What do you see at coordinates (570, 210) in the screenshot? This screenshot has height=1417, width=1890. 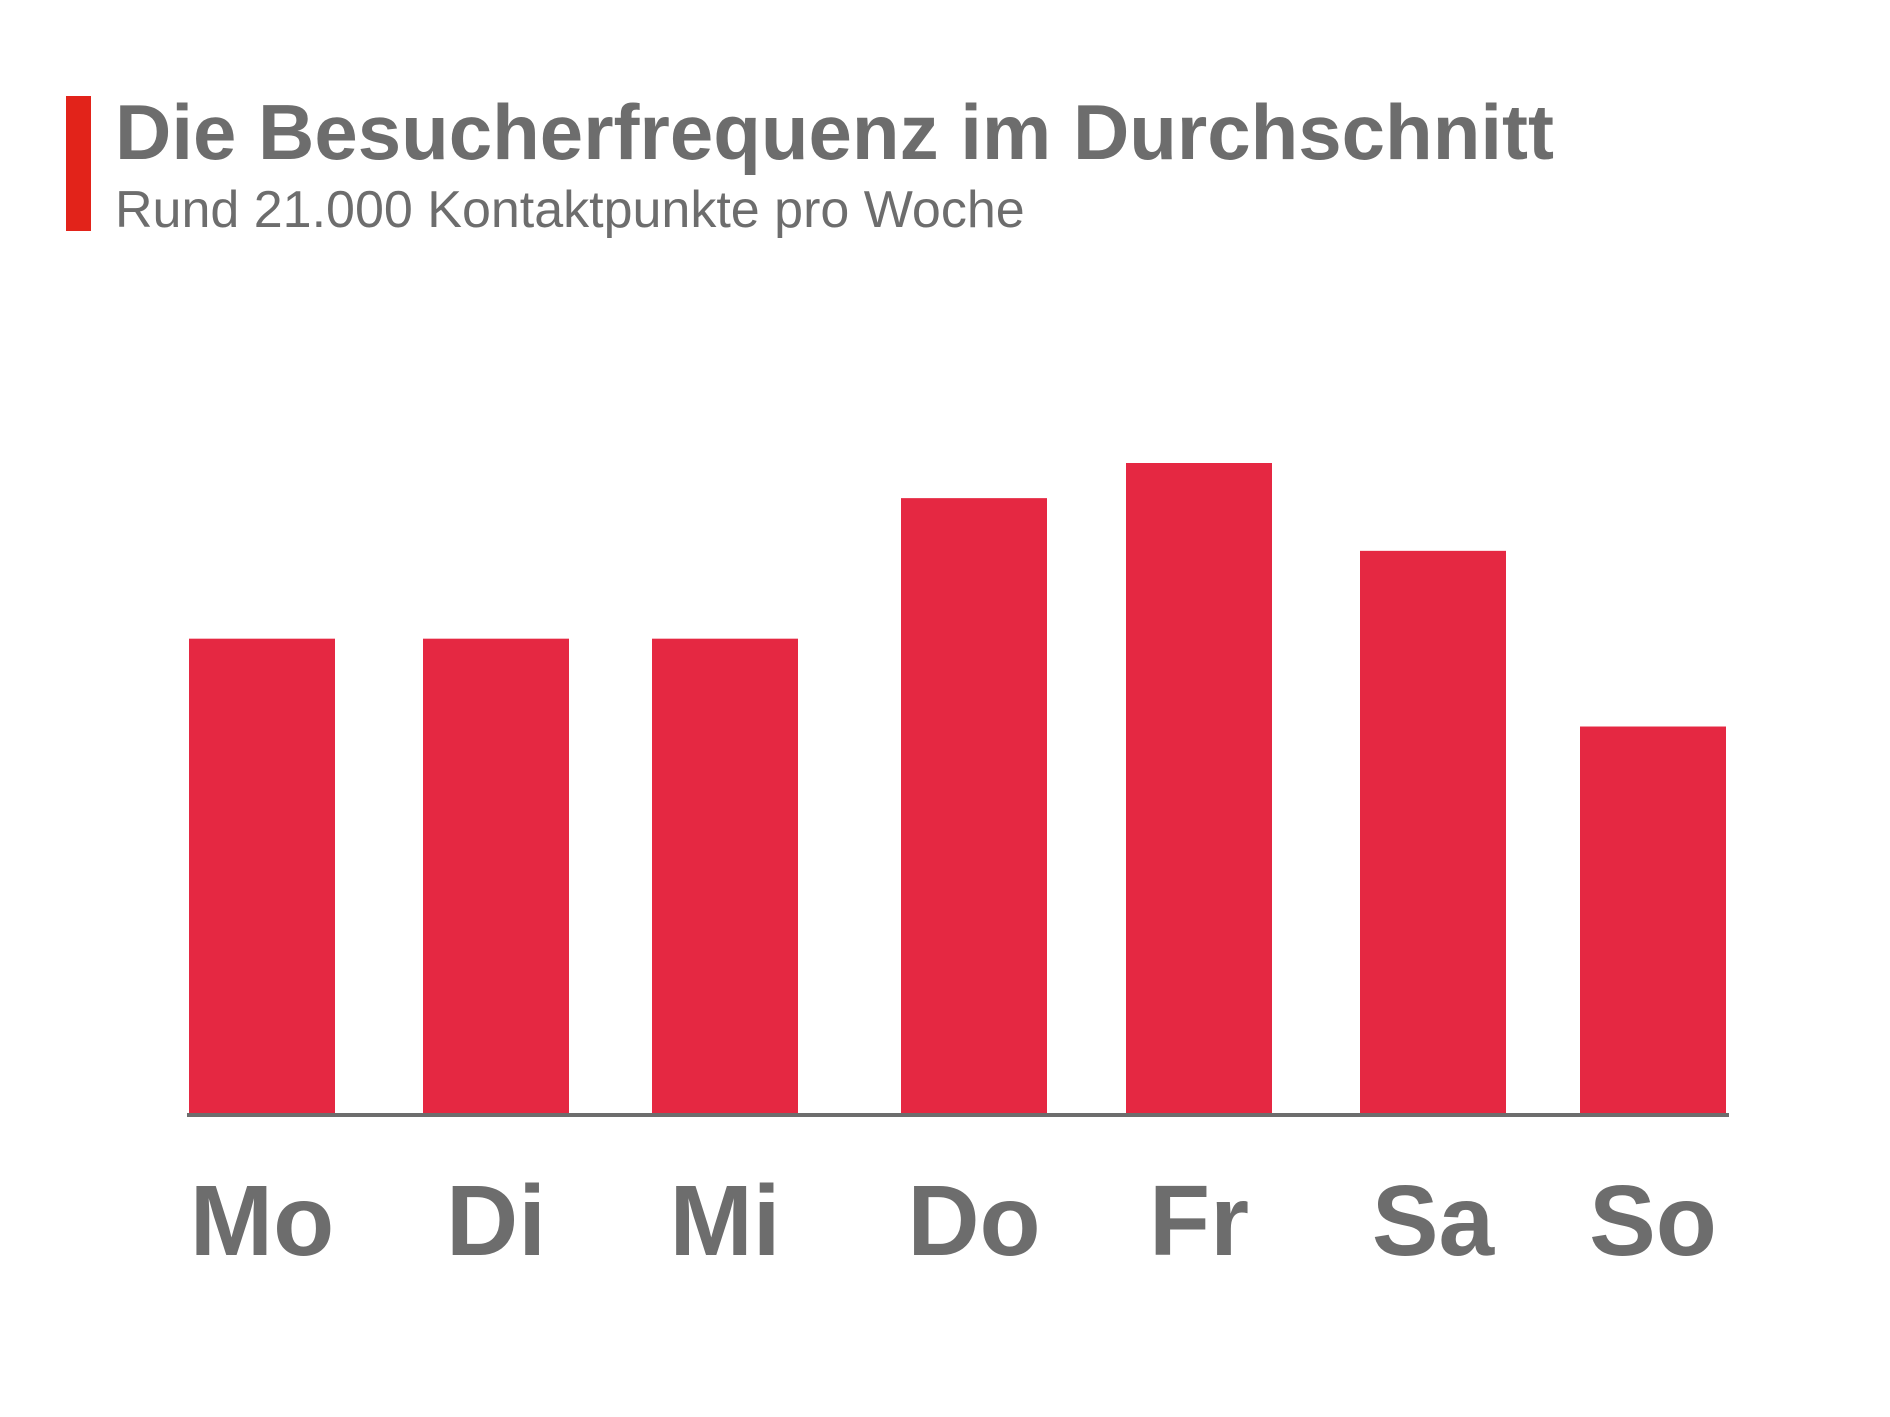 I see `chart-subtitle: Rund 21.000 Kontaktpunkte pro Woche` at bounding box center [570, 210].